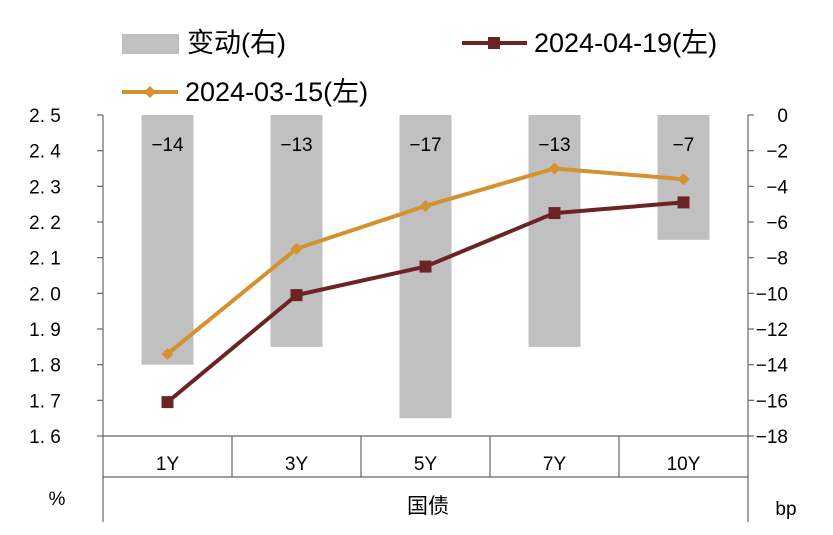  Describe the element at coordinates (772, 294) in the screenshot. I see `right-tick-label: −10` at that location.